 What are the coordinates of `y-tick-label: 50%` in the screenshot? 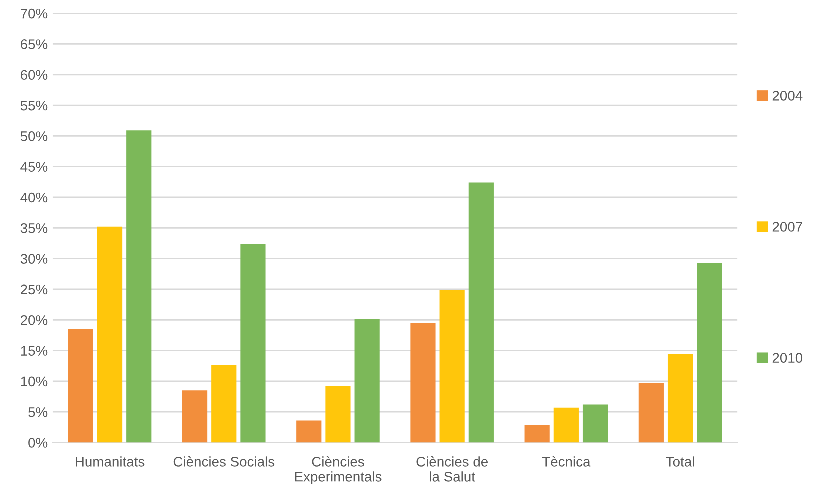 It's located at (34, 137).